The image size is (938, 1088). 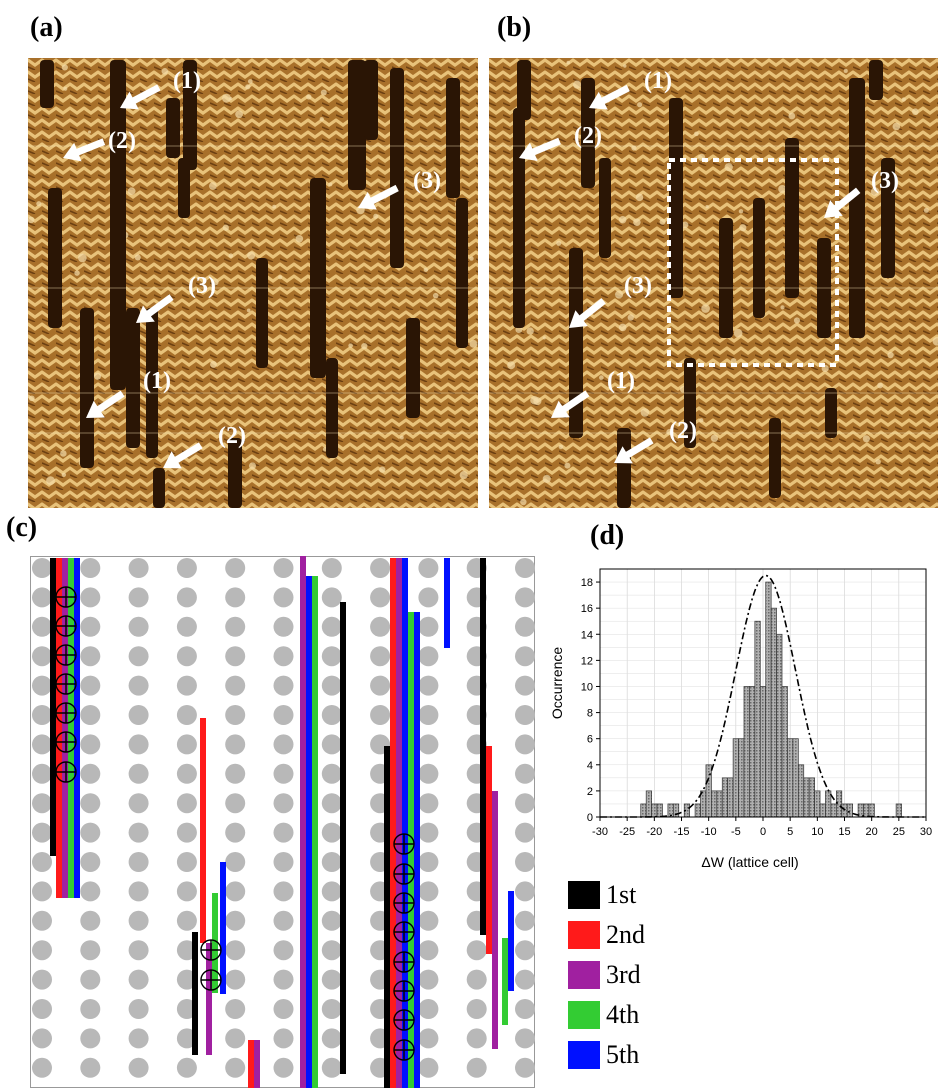 What do you see at coordinates (627, 832) in the screenshot?
I see `x-tick-label: -25` at bounding box center [627, 832].